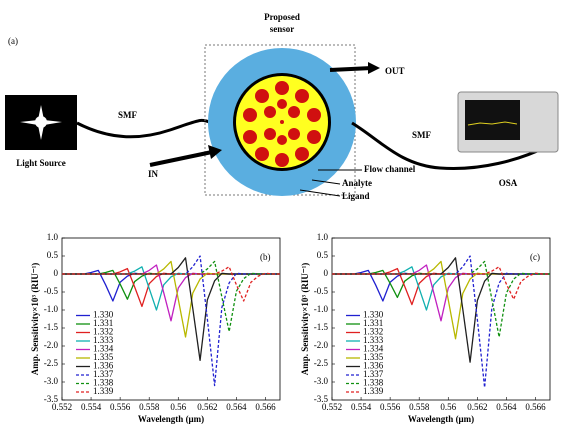 This screenshot has width=570, height=440. Describe the element at coordinates (153, 174) in the screenshot. I see `in-label: IN` at that location.